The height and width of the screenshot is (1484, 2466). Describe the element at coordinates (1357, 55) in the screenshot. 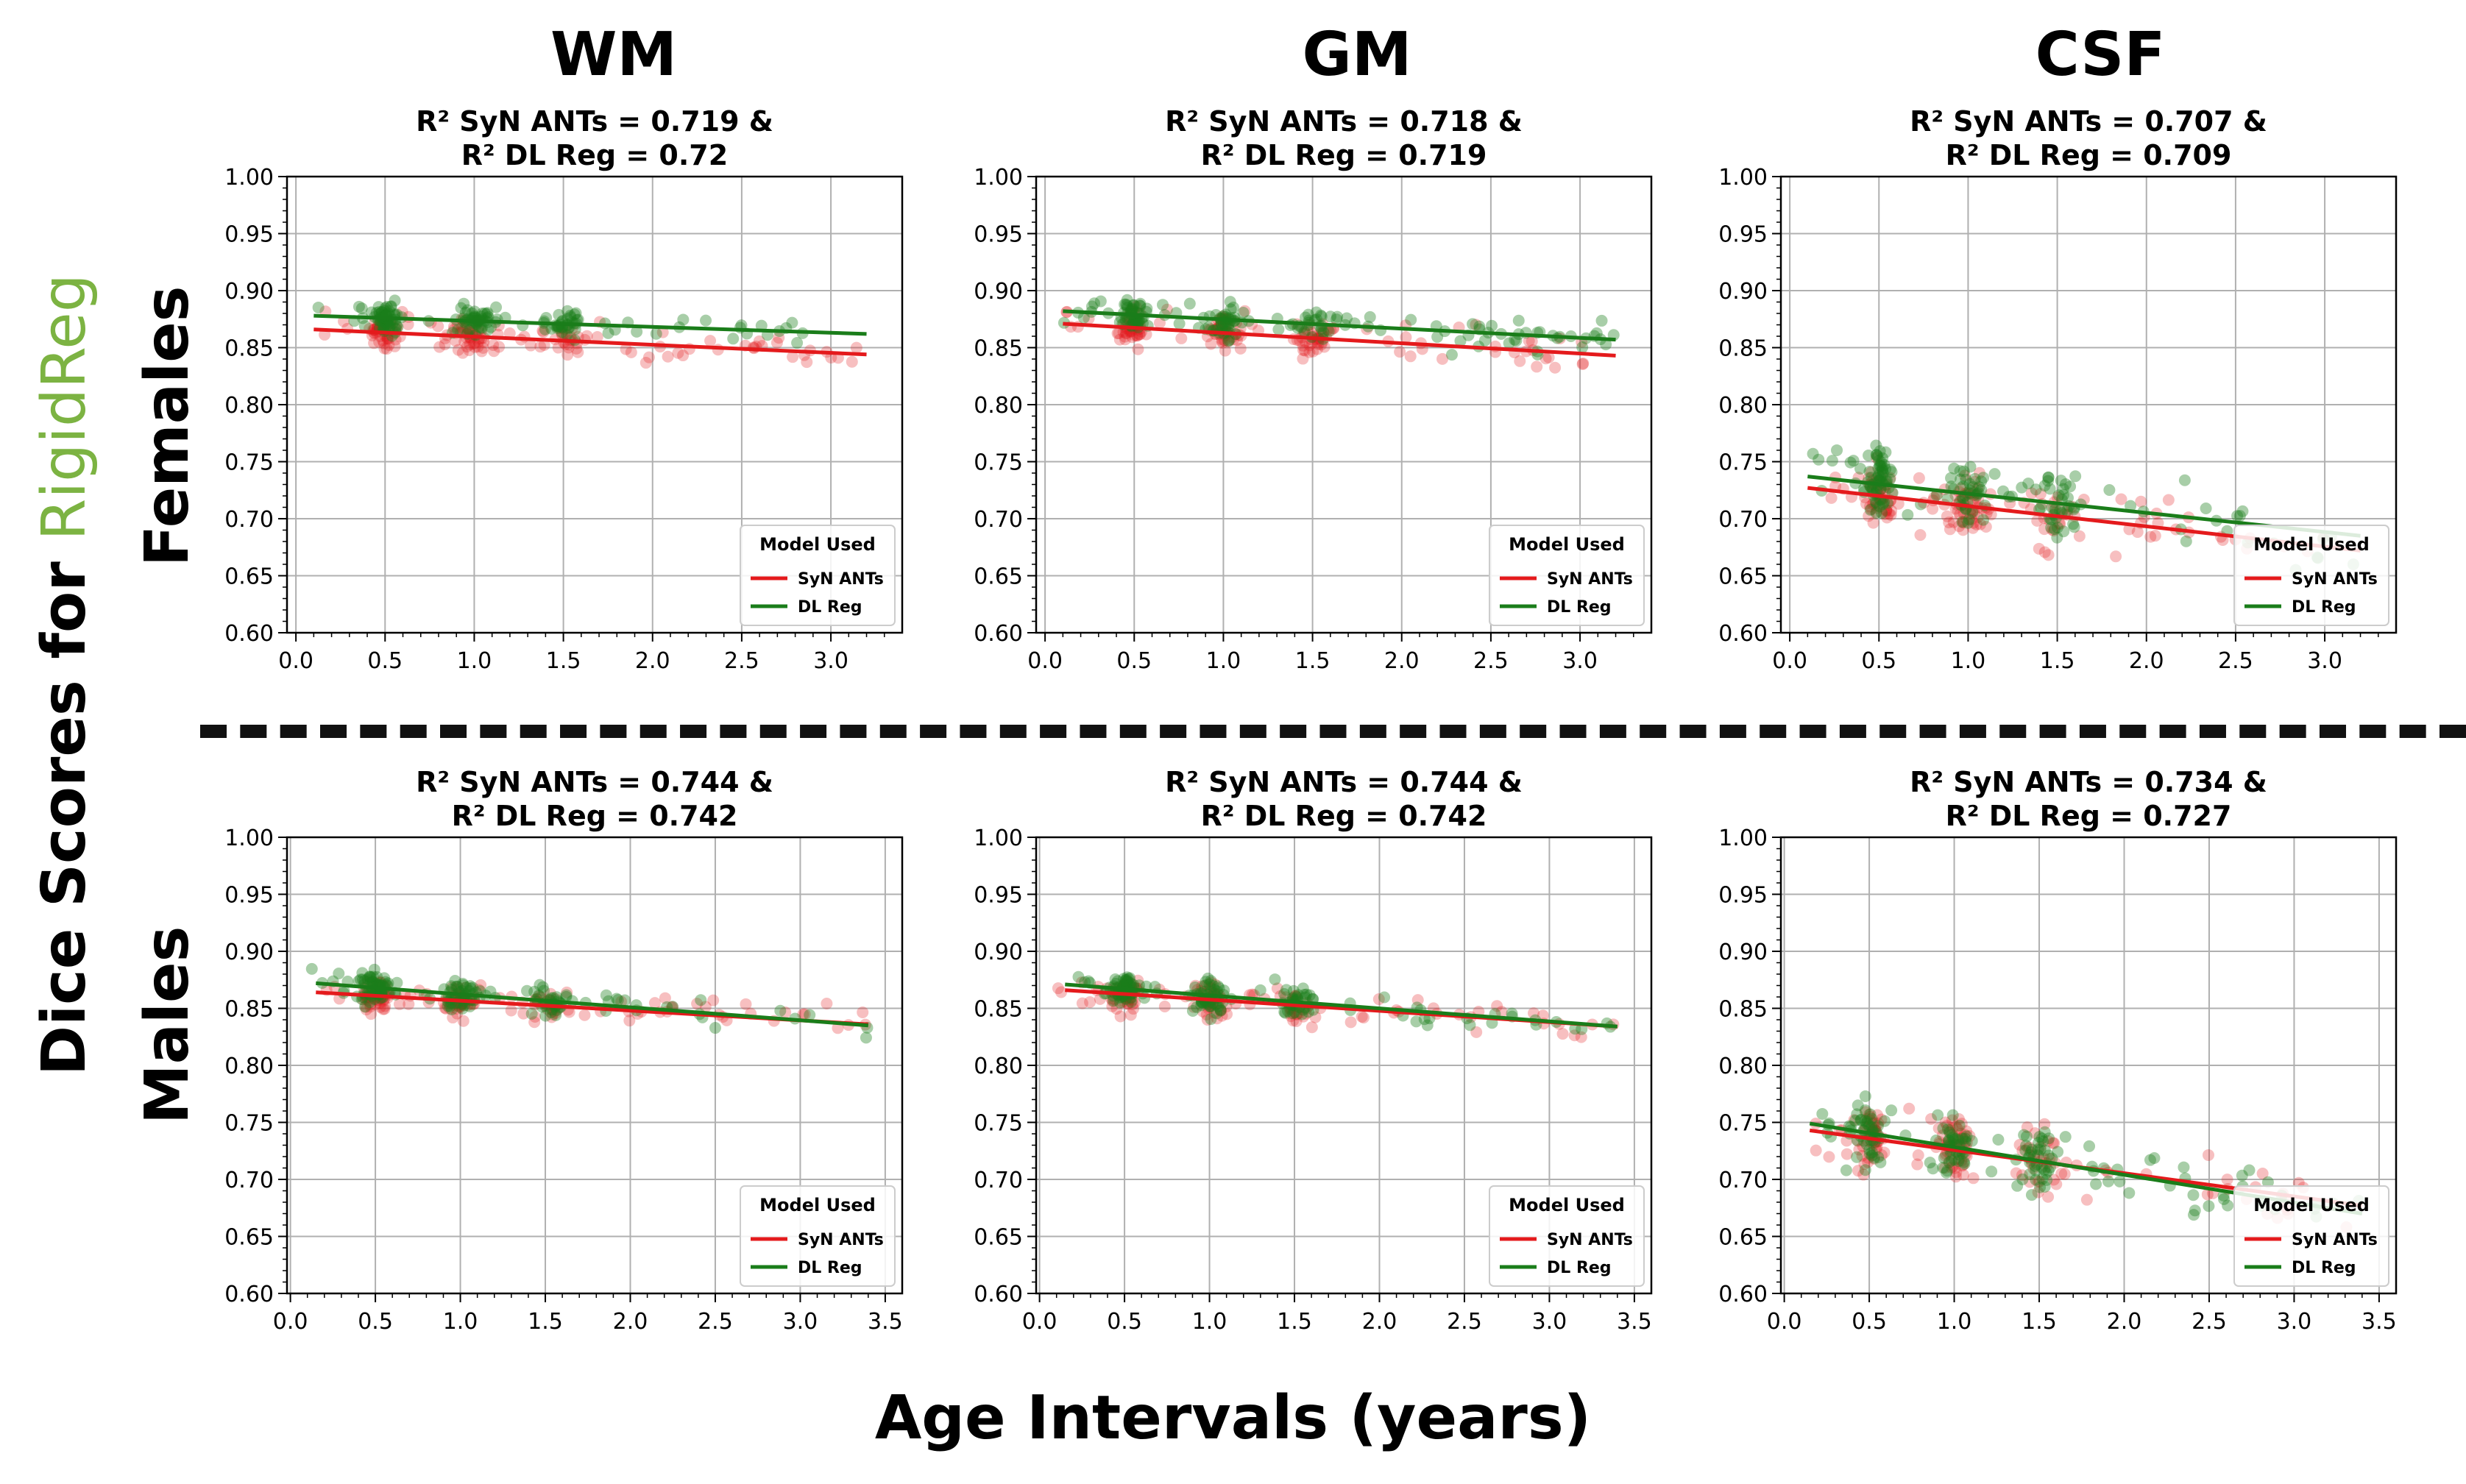

I see `column-title-gm: GM` at that location.